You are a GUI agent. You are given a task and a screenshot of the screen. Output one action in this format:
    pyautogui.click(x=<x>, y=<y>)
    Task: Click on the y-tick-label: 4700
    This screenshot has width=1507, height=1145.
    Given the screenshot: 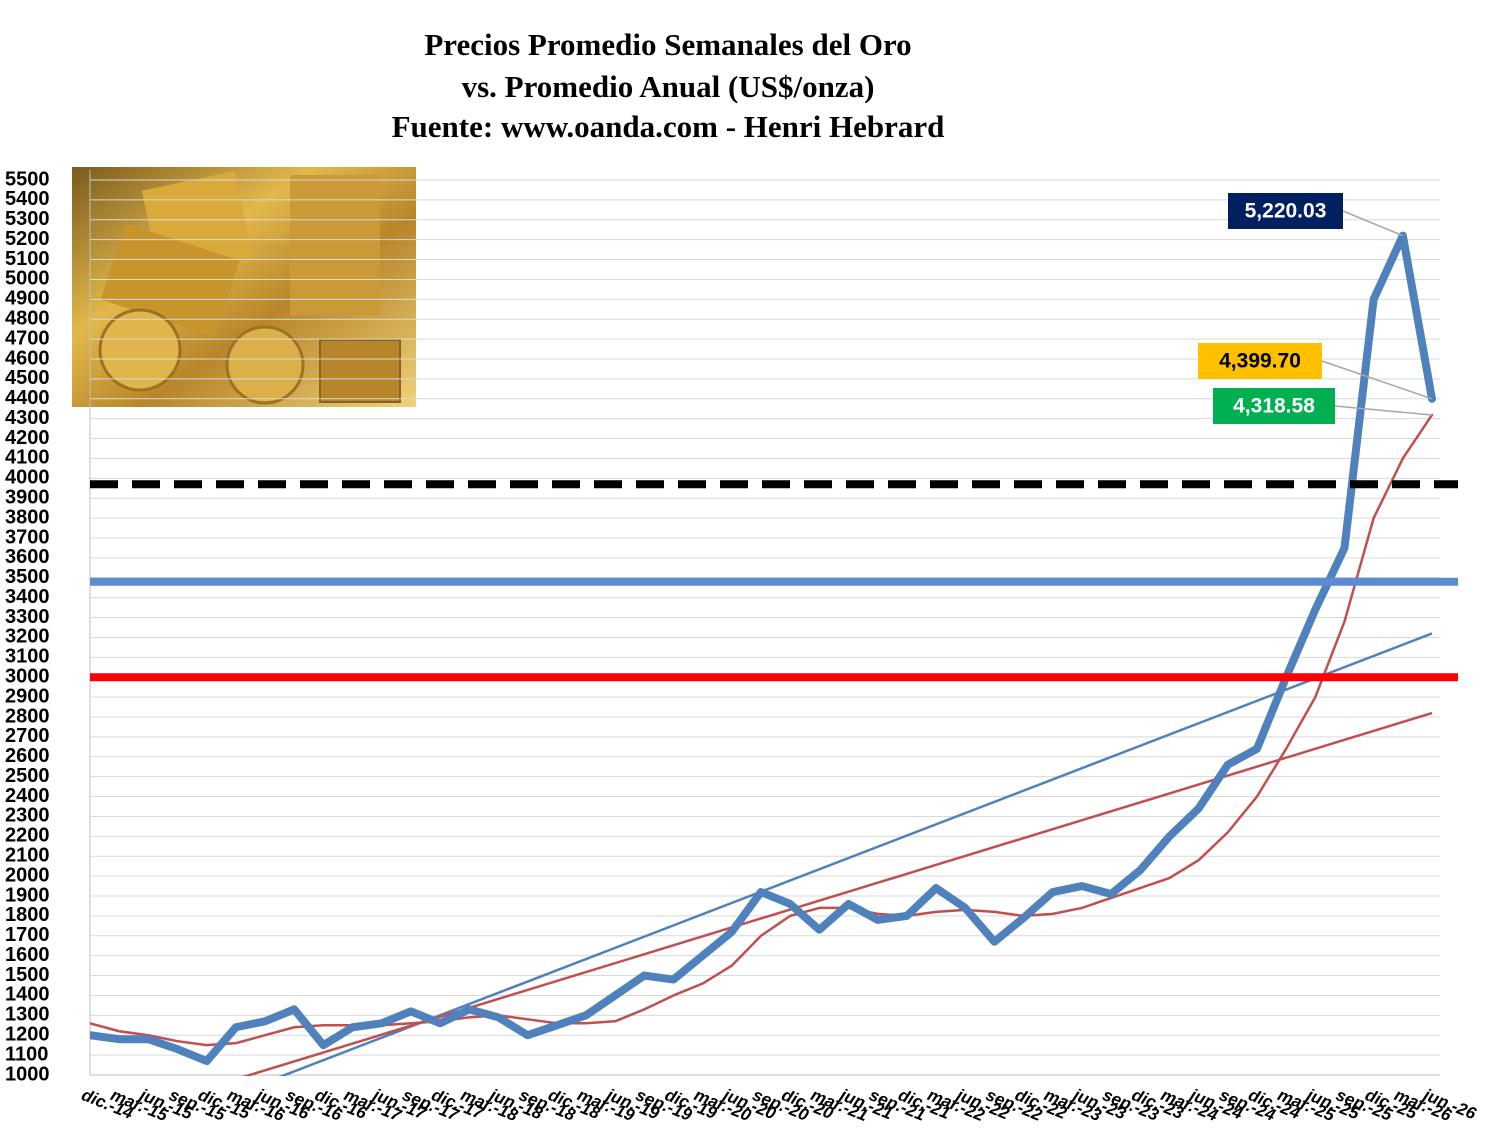 What is the action you would take?
    pyautogui.click(x=27, y=338)
    